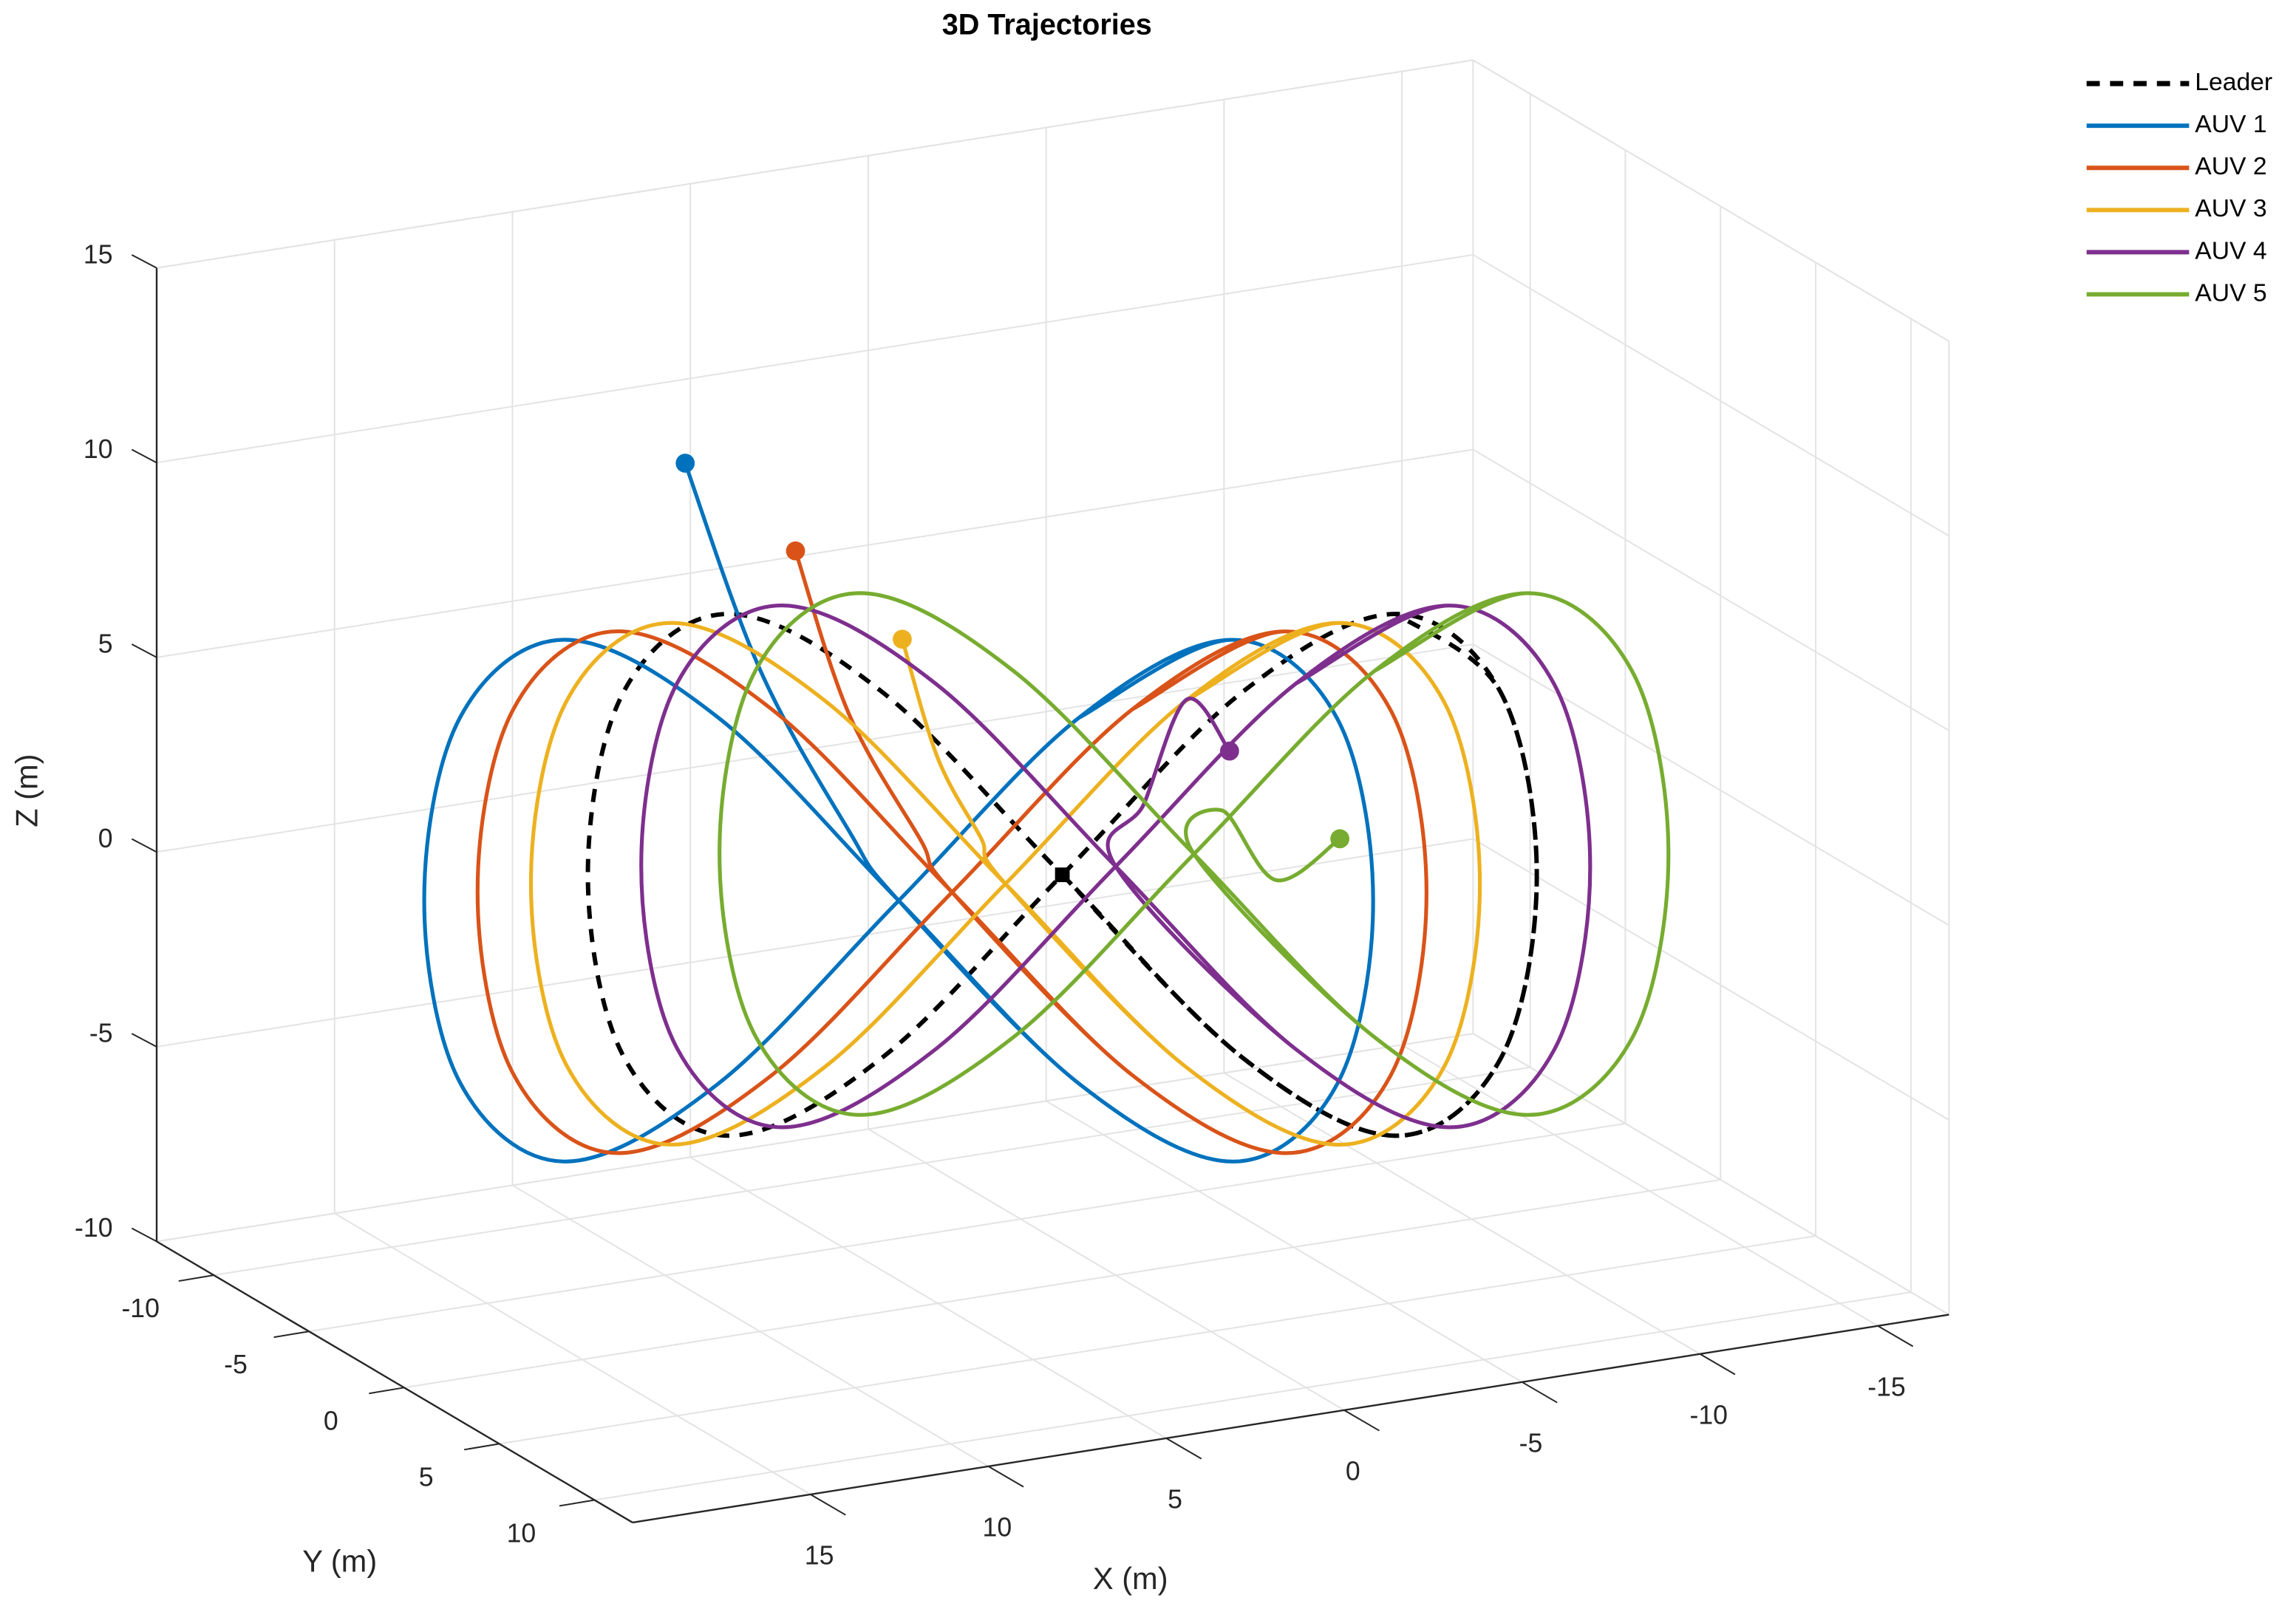 This screenshot has width=2296, height=1609. Describe the element at coordinates (2230, 166) in the screenshot. I see `legend-label: AUV 2` at that location.